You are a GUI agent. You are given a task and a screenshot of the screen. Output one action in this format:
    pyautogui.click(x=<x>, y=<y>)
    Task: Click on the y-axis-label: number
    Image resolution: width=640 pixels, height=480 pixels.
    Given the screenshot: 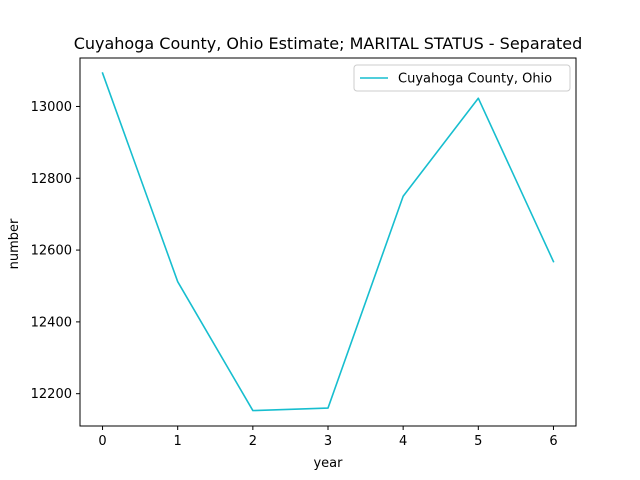 What is the action you would take?
    pyautogui.click(x=14, y=243)
    